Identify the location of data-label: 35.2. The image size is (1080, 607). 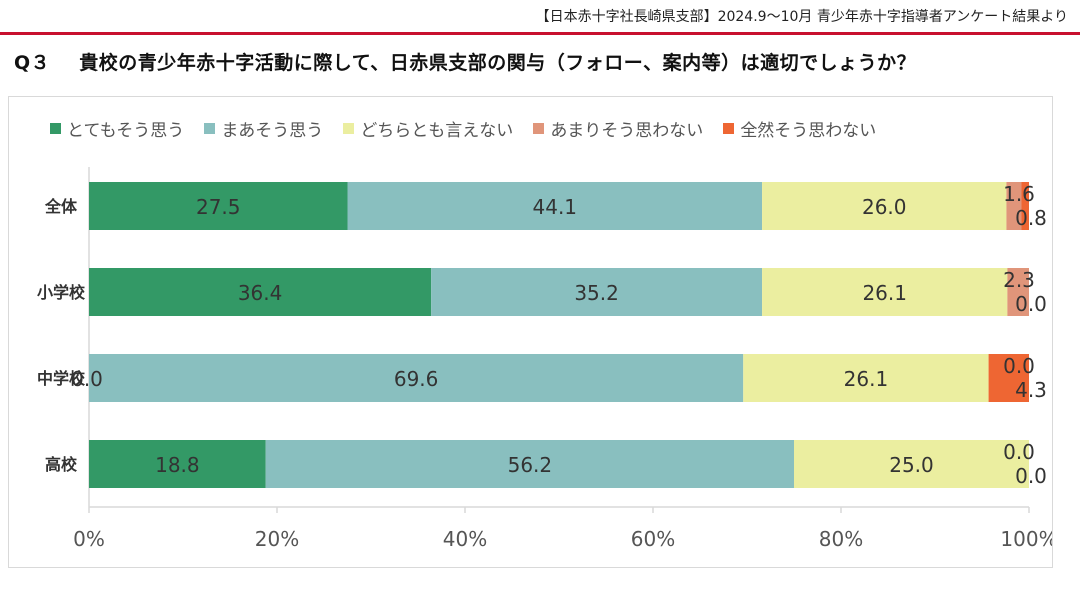
(596, 293).